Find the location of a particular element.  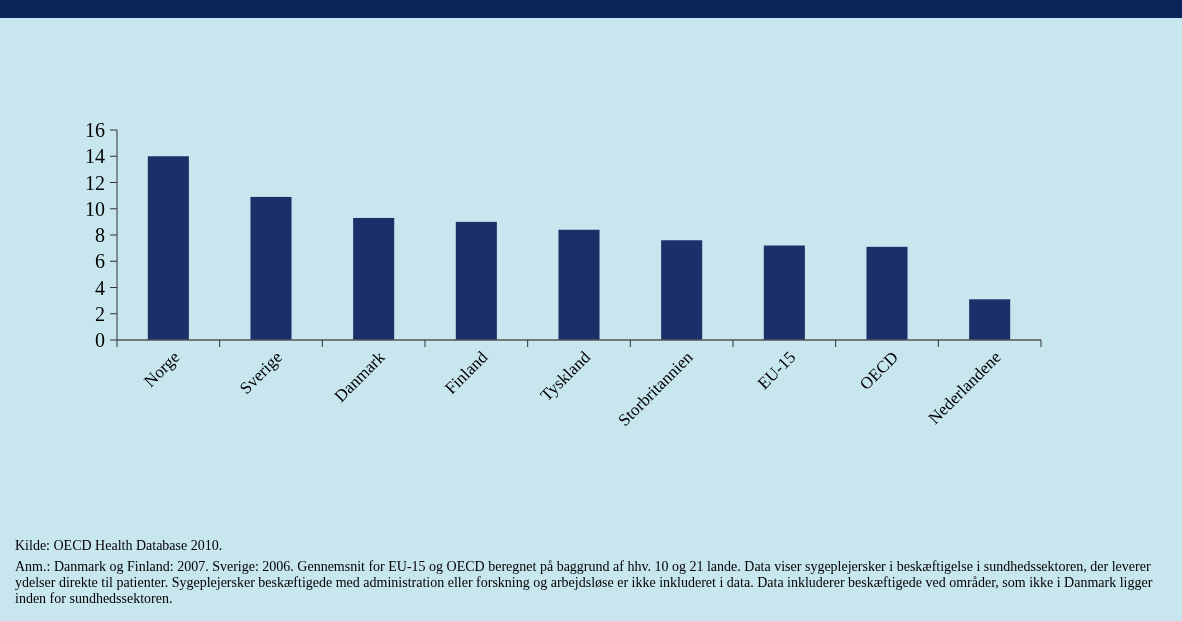

y-tick-label: 16 is located at coordinates (95, 130).